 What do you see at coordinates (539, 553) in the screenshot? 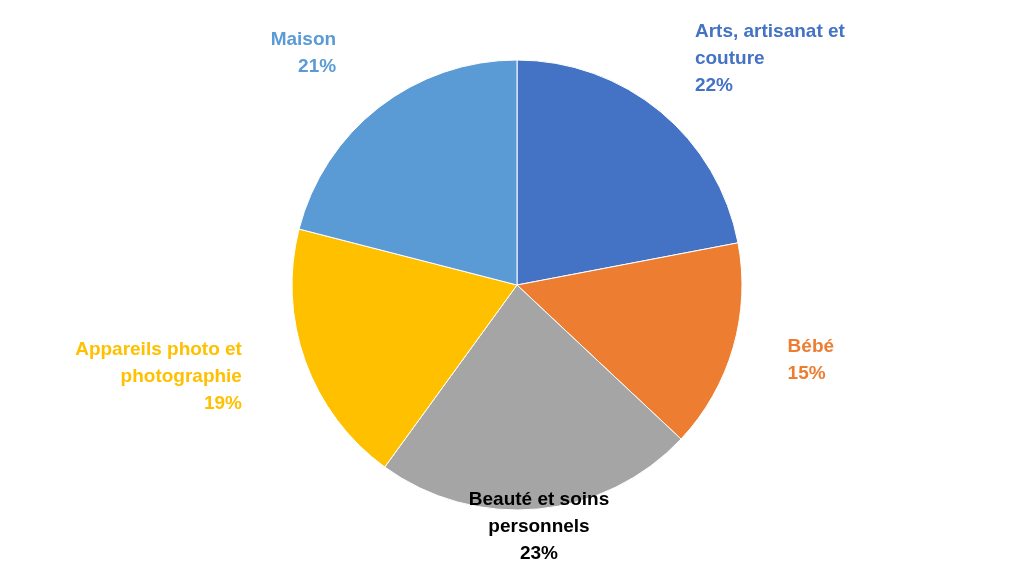
I see `data-label: 23%` at bounding box center [539, 553].